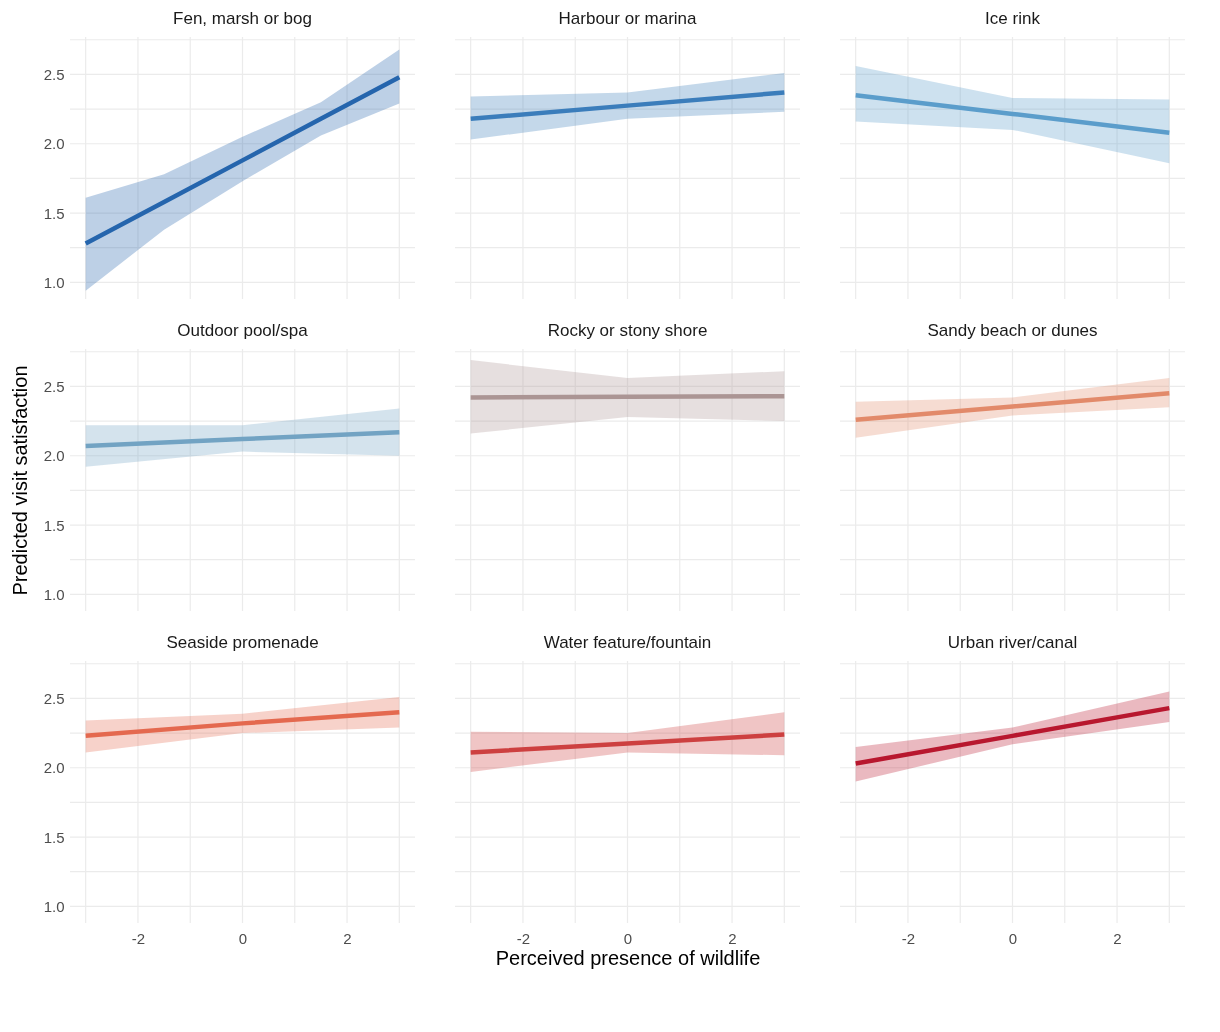 This screenshot has height=1032, width=1220. I want to click on chart-title: Water feature/fountain, so click(627, 643).